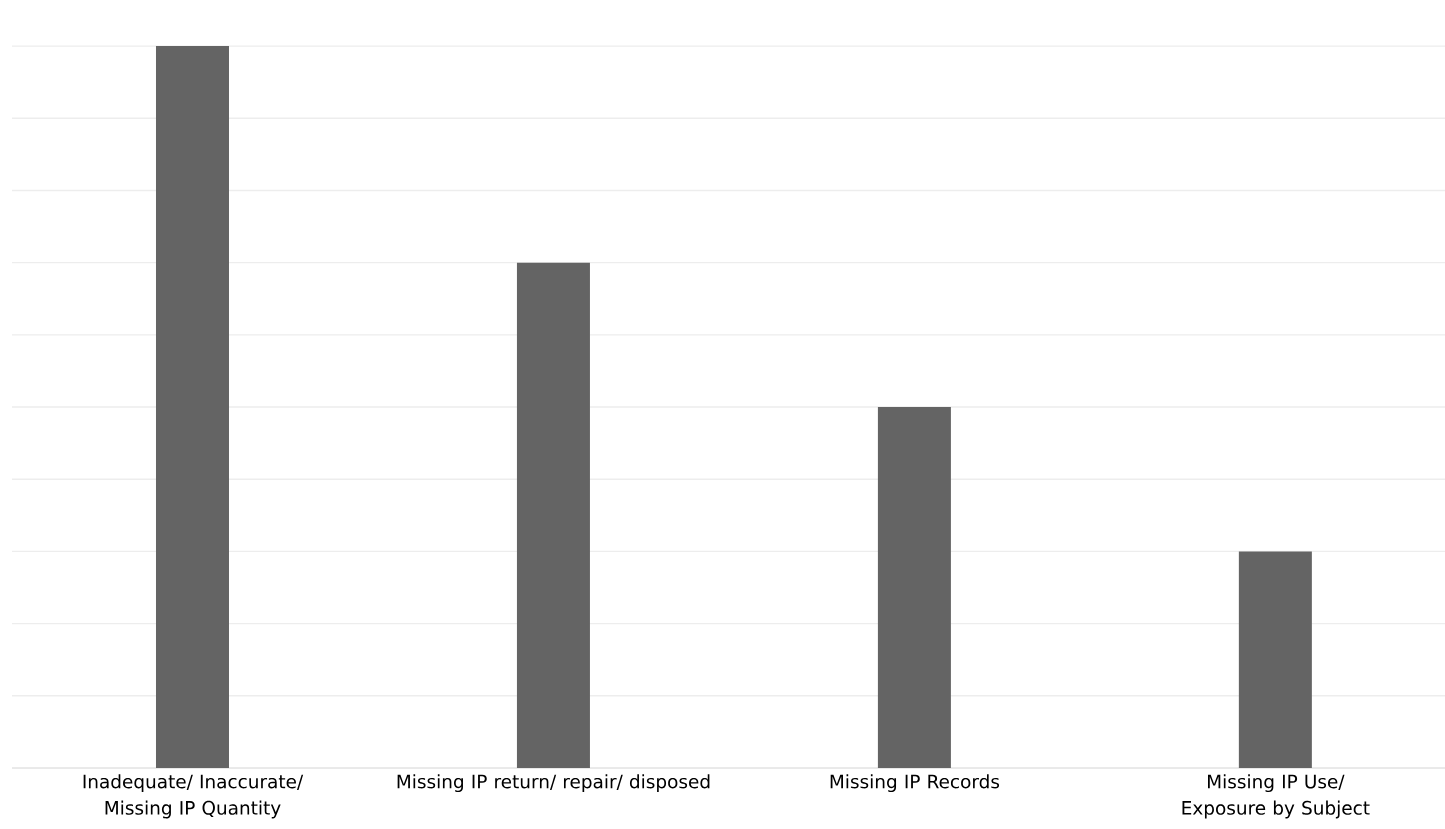 The image size is (1445, 829). Describe the element at coordinates (1276, 796) in the screenshot. I see `x-tick-label: Missing IP Use/ Exposure by Subject` at that location.